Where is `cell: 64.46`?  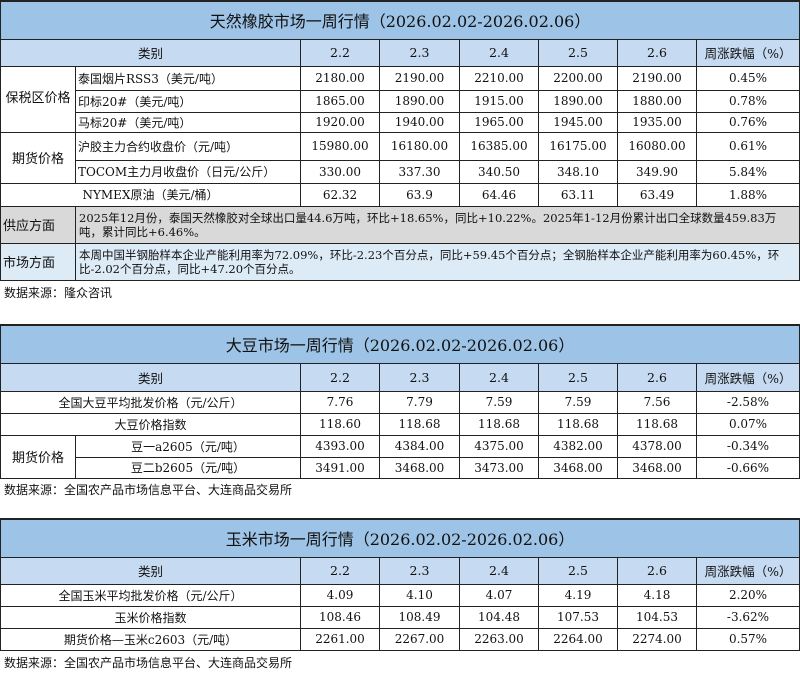 cell: 64.46 is located at coordinates (499, 194).